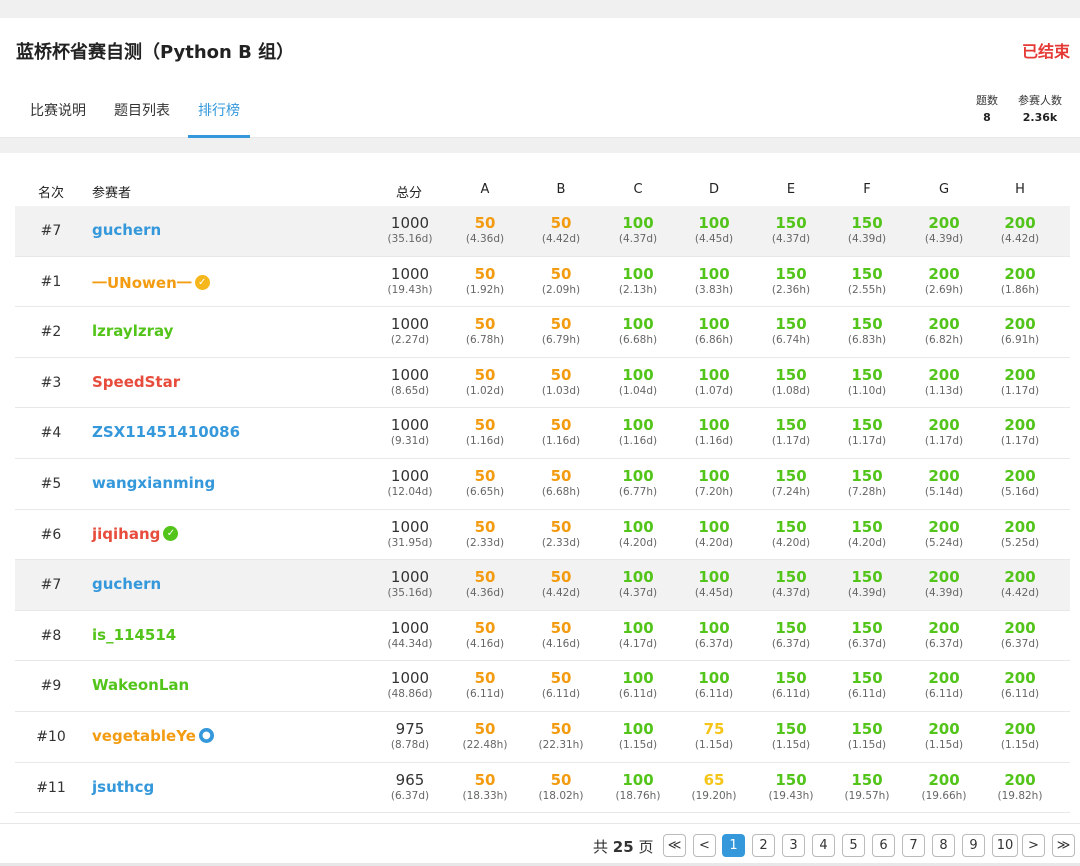  Describe the element at coordinates (1020, 685) in the screenshot. I see `score-cell-h: 200 (6.11d)` at that location.